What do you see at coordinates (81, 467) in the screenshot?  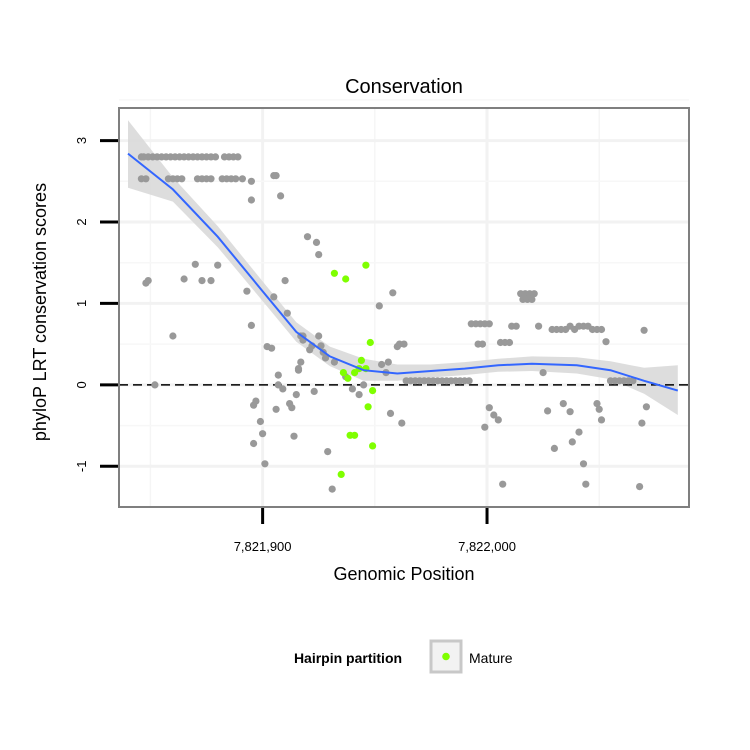 I see `y-tick-label: -1` at bounding box center [81, 467].